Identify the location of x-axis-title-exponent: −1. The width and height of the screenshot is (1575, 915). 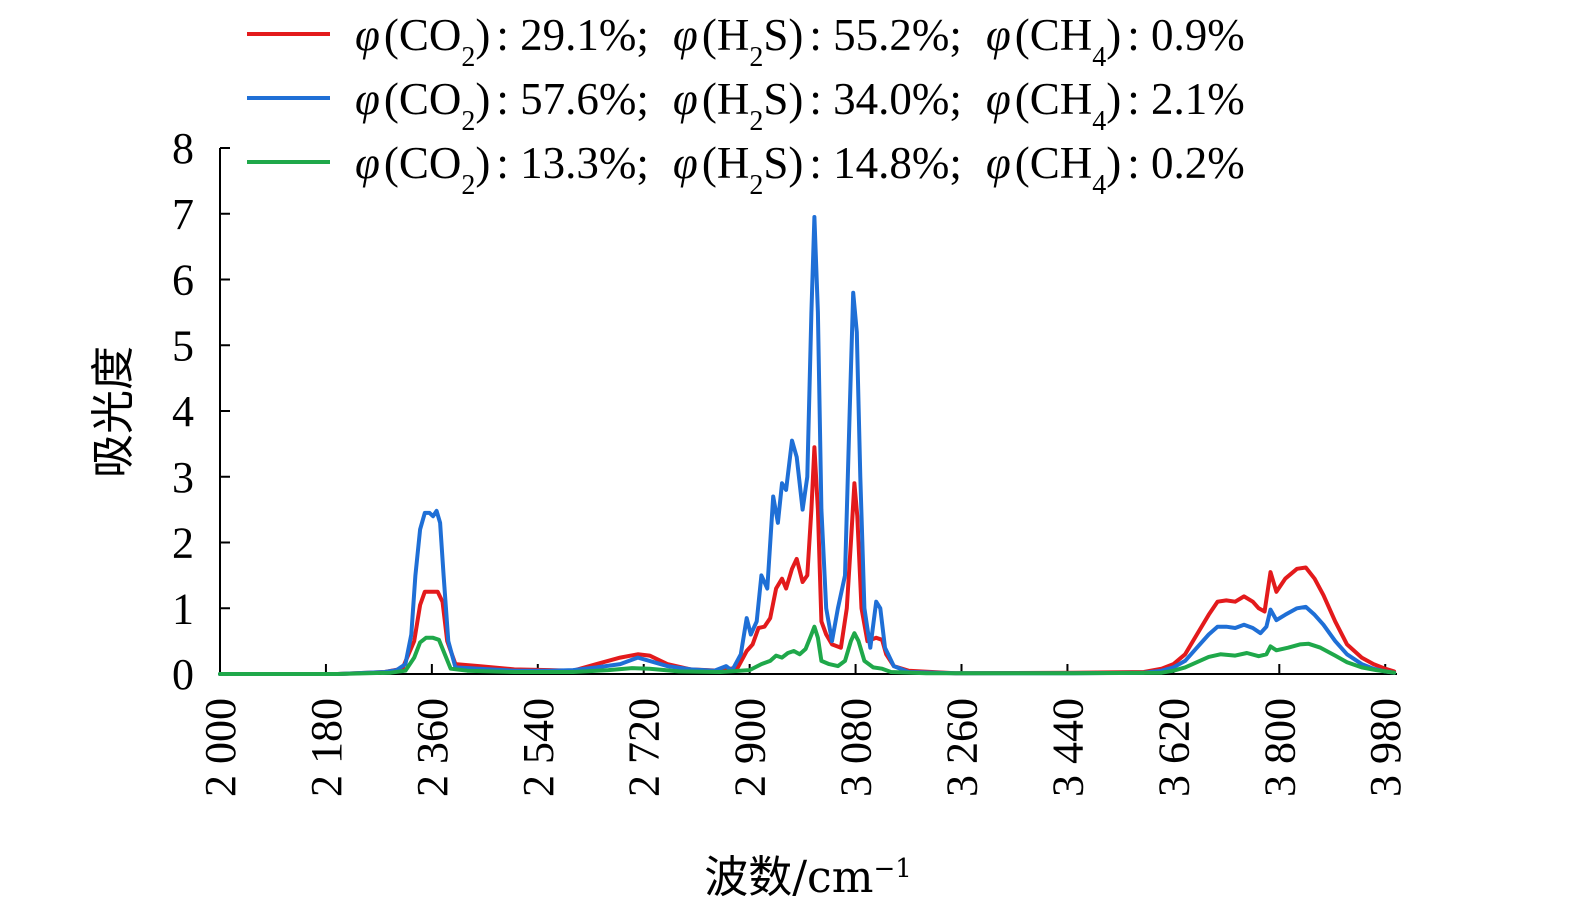
(892, 869).